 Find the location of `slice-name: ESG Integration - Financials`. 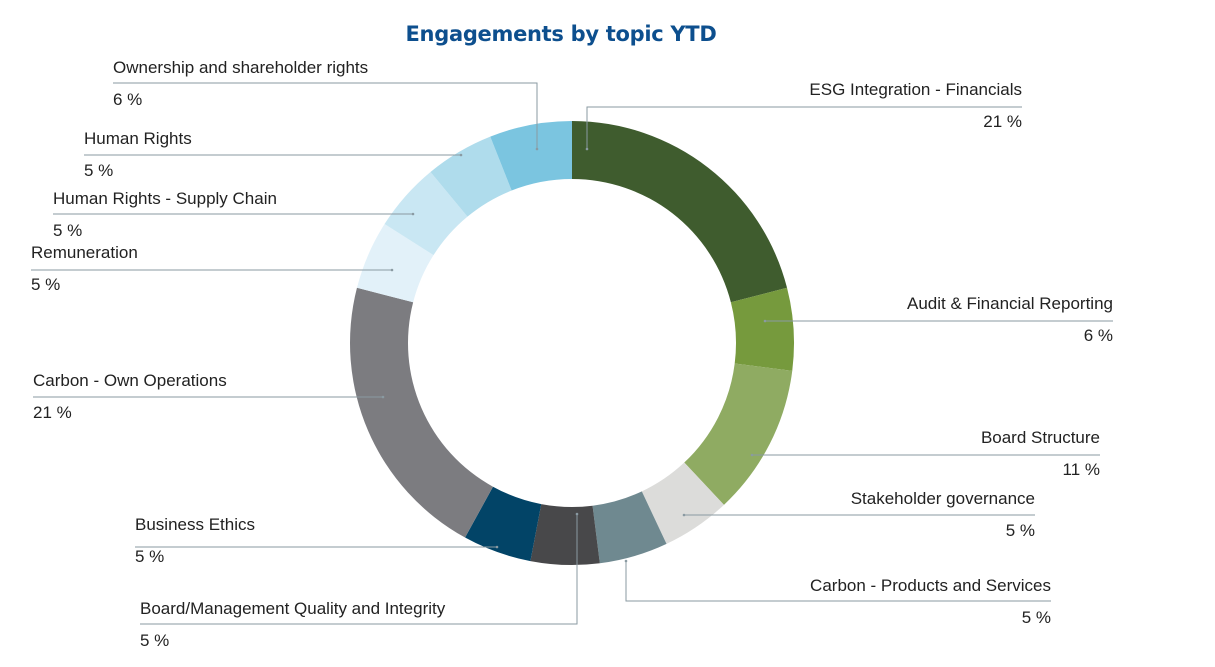

slice-name: ESG Integration - Financials is located at coordinates (915, 89).